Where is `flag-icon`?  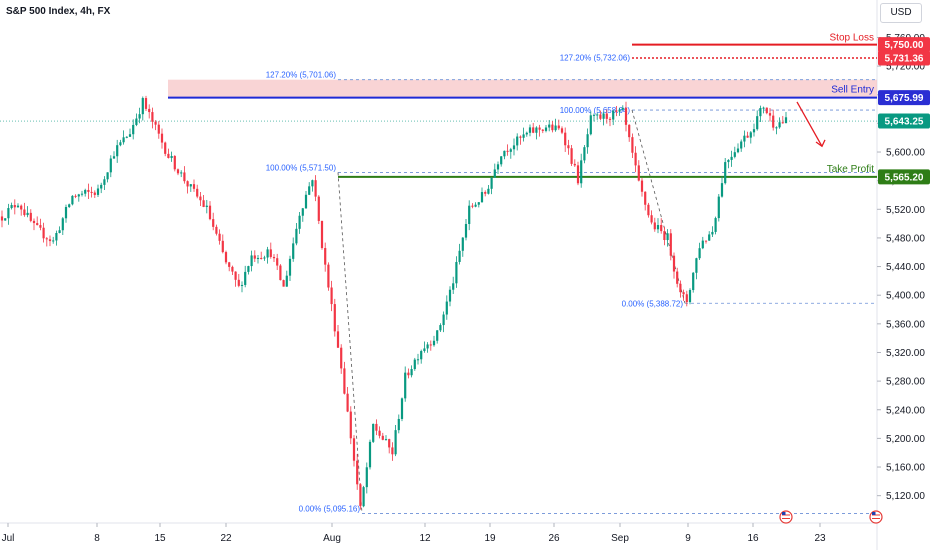 flag-icon is located at coordinates (786, 517).